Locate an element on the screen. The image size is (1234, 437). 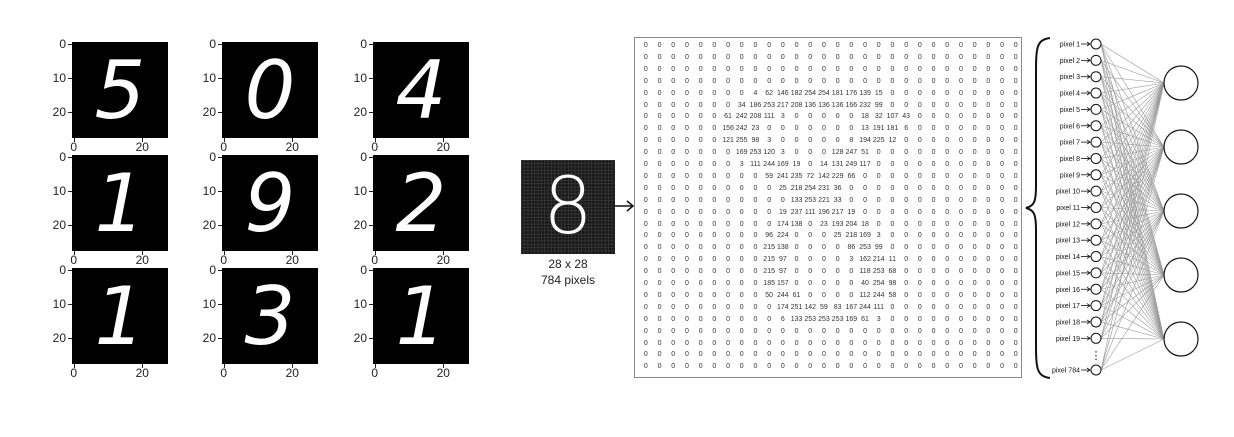
matrix-cell: 112 is located at coordinates (865, 295).